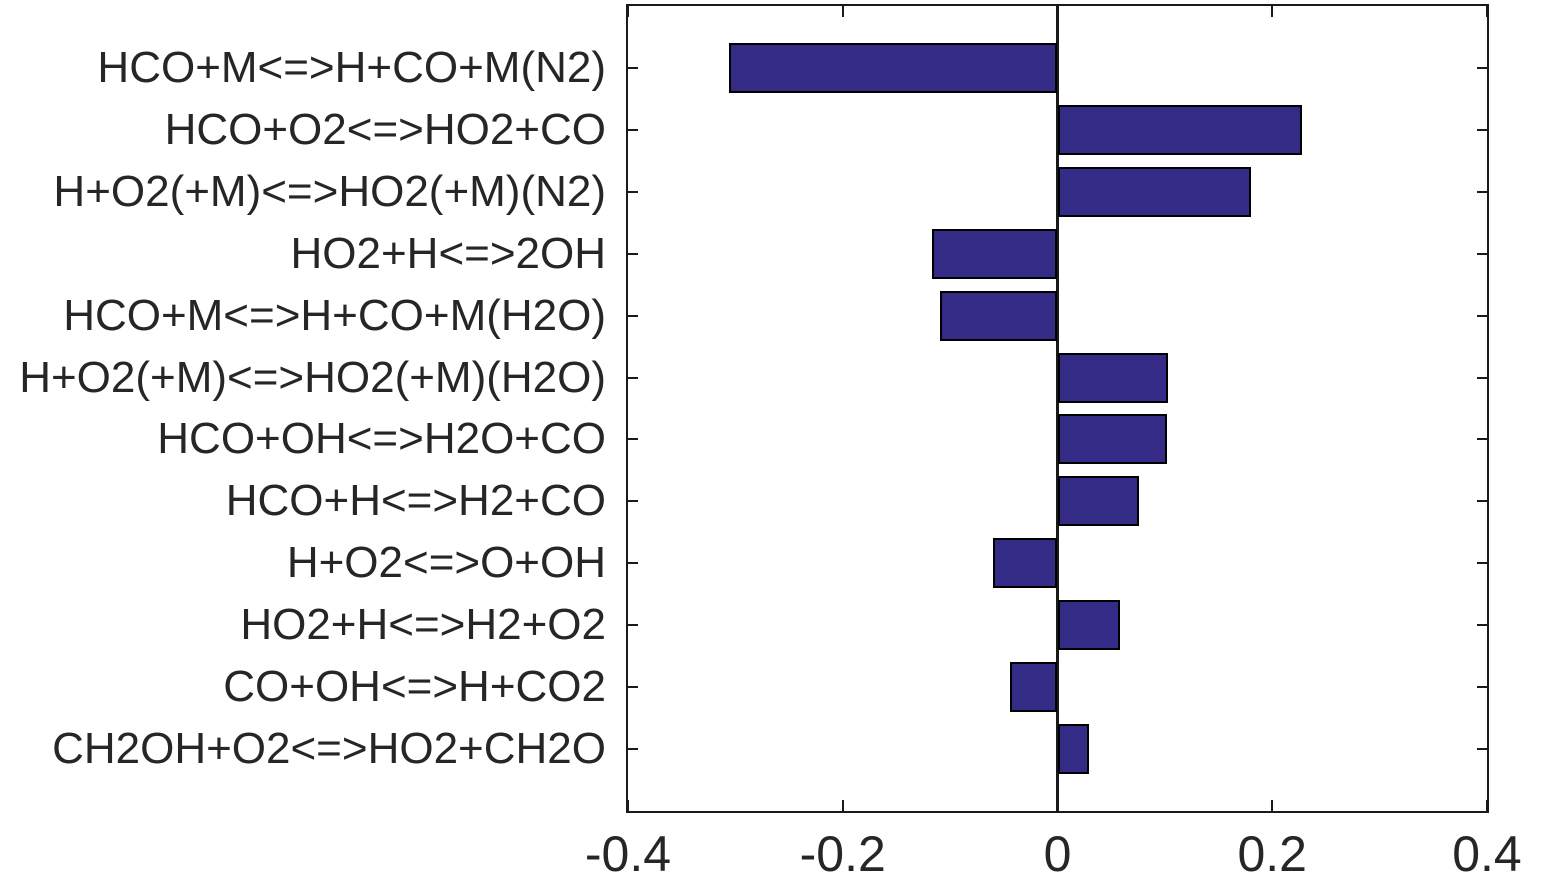  Describe the element at coordinates (628, 854) in the screenshot. I see `x-tick-label: -0.4` at that location.